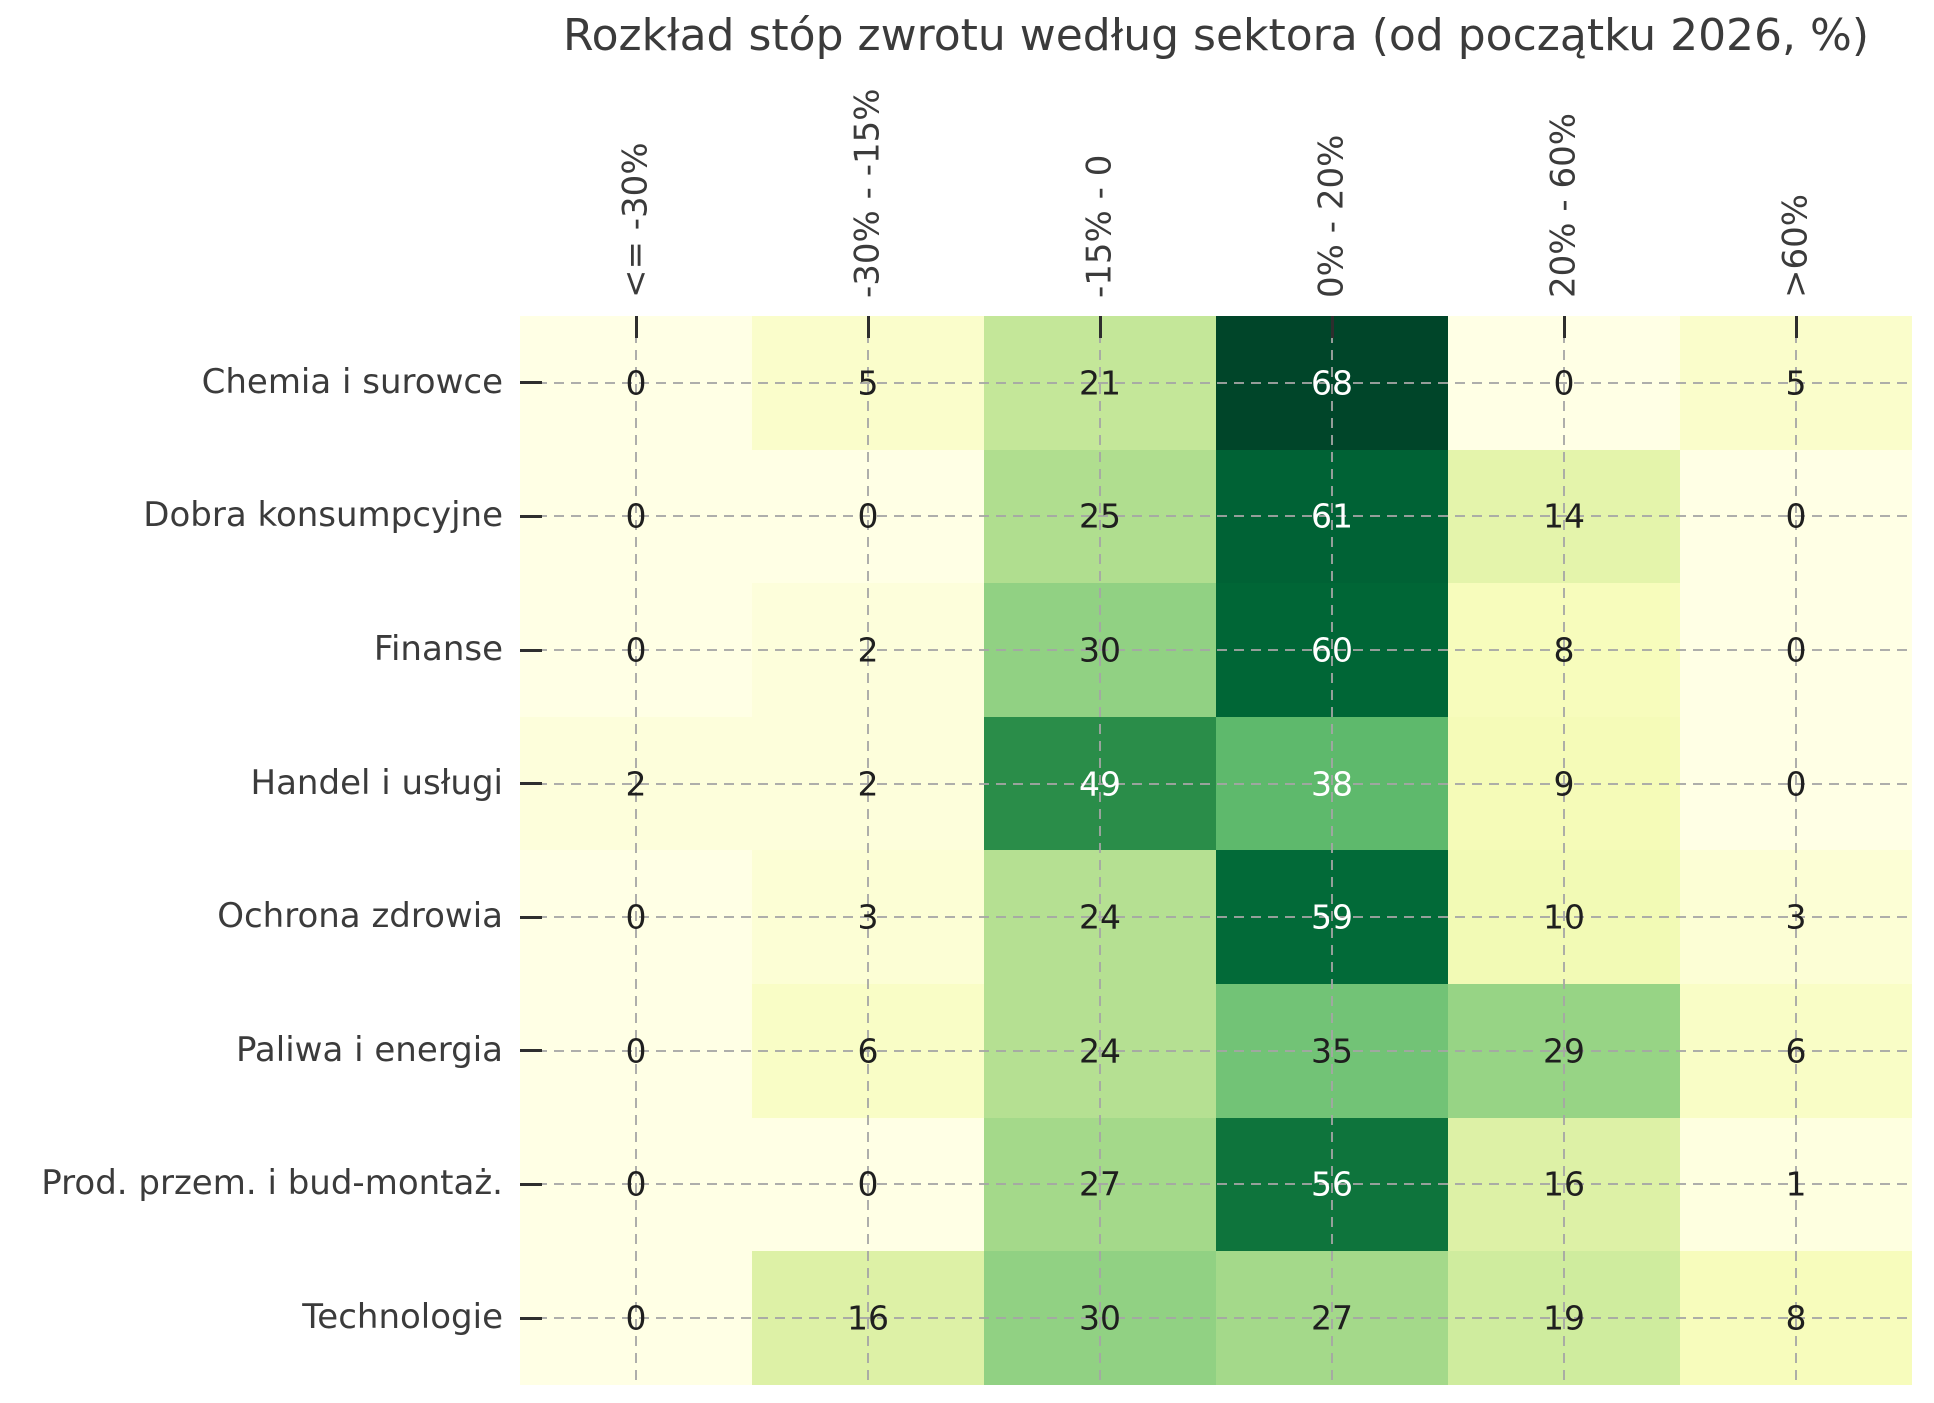  Describe the element at coordinates (1564, 1318) in the screenshot. I see `cell-value: 19` at that location.